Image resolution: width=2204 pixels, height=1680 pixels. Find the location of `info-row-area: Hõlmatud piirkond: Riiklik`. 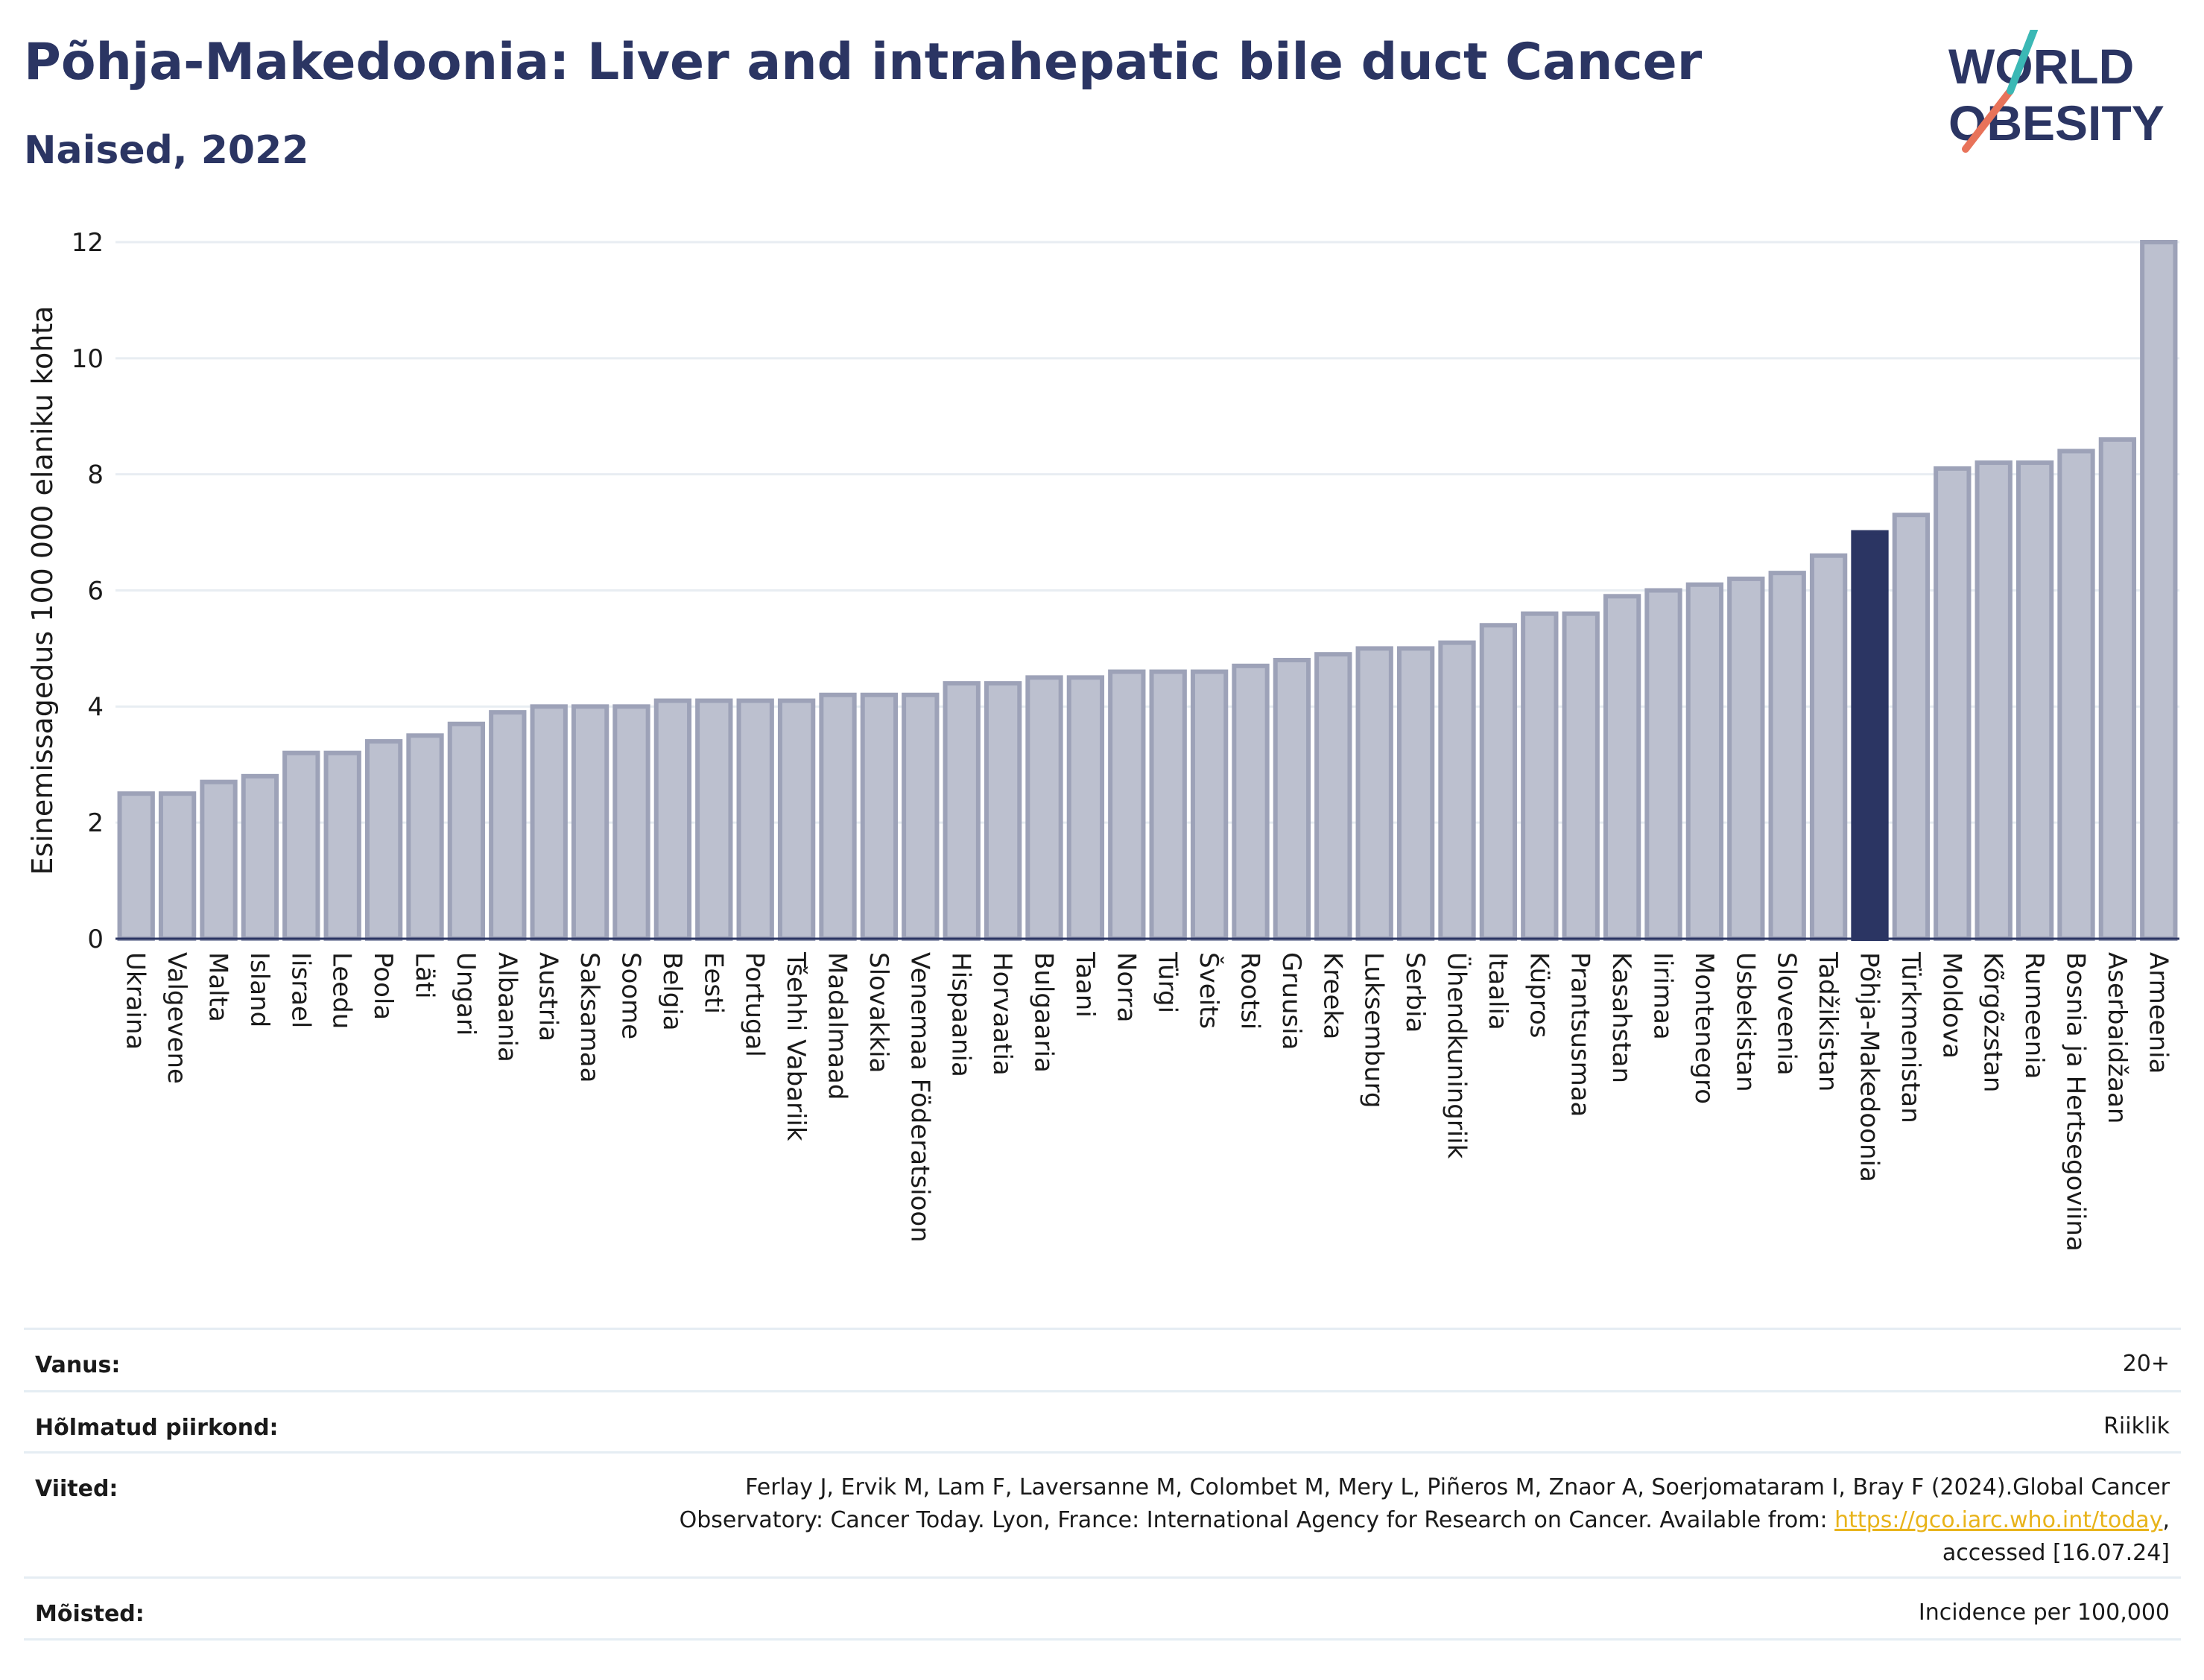

info-row-area: Hõlmatud piirkond: Riiklik is located at coordinates (1102, 1420).